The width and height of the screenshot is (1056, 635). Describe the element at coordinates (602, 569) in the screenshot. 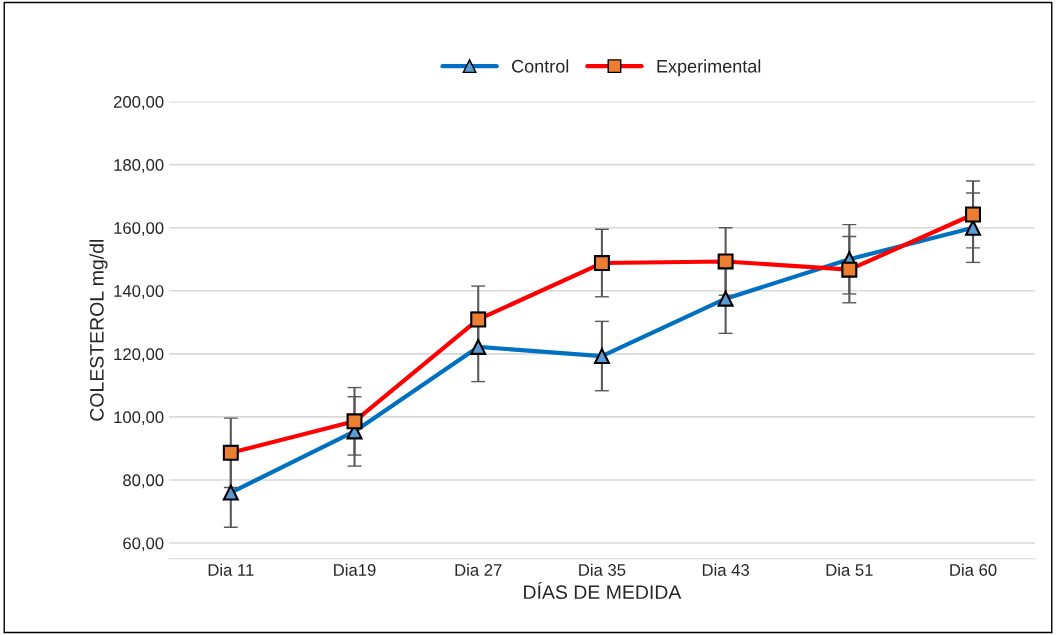

I see `x-tick-label: Dia 35` at that location.